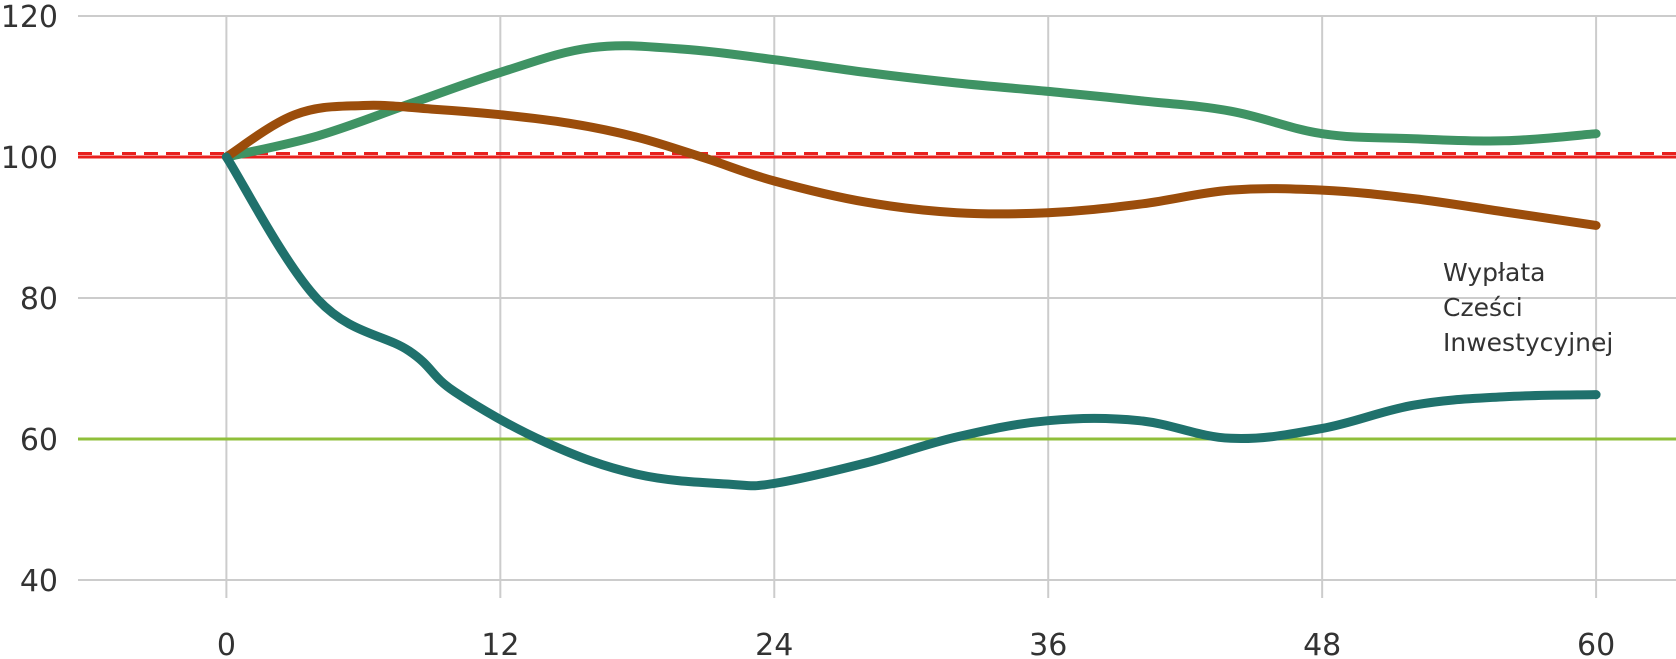 The height and width of the screenshot is (659, 1676). I want to click on y-tick-label: 80, so click(39, 299).